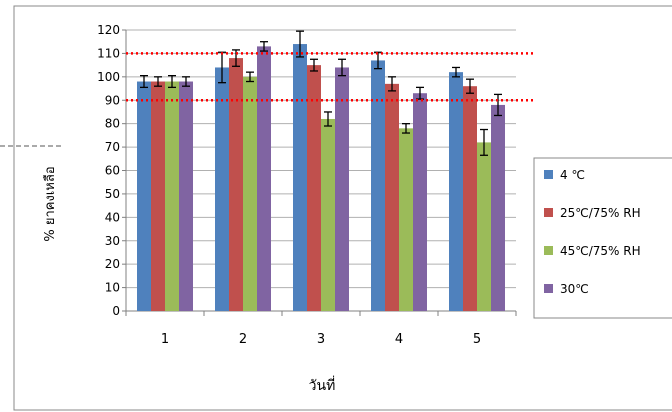 The width and height of the screenshot is (672, 412). I want to click on y-tick-label: 70, so click(112, 147).